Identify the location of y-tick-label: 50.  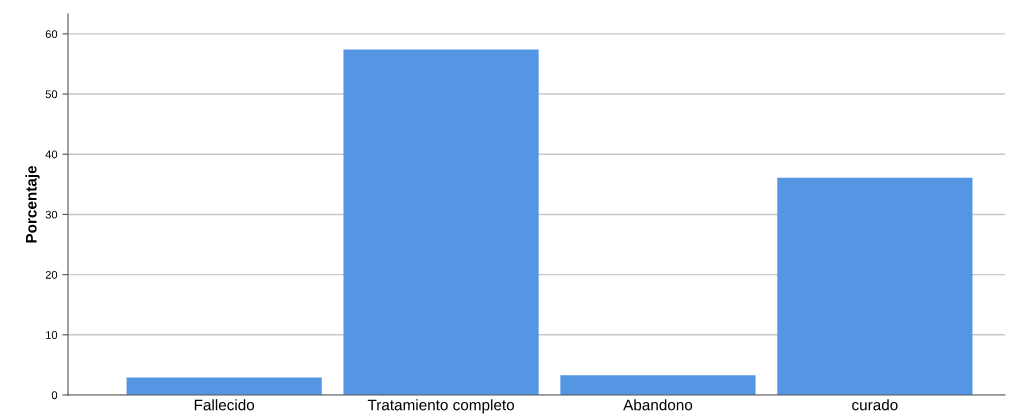
(51, 94).